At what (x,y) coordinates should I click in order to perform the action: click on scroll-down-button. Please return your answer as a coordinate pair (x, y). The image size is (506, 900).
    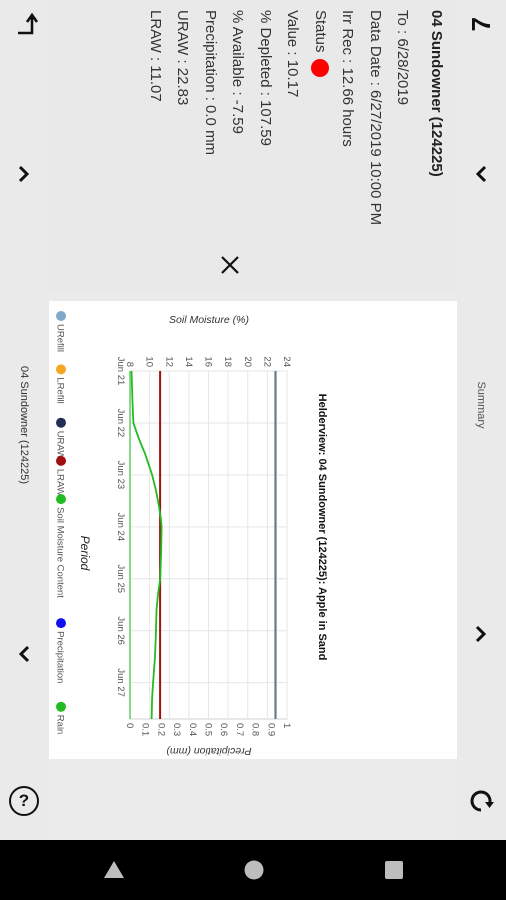
    Looking at the image, I should click on (481, 174).